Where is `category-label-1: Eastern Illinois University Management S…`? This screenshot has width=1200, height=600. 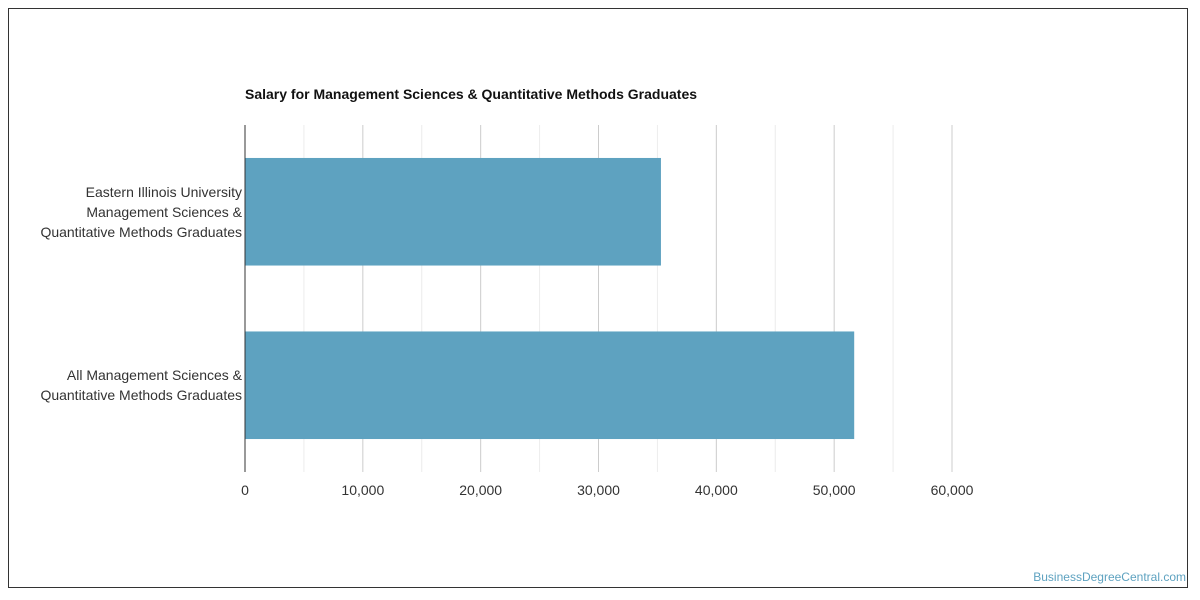
category-label-1: Eastern Illinois University Management S… is located at coordinates (141, 211).